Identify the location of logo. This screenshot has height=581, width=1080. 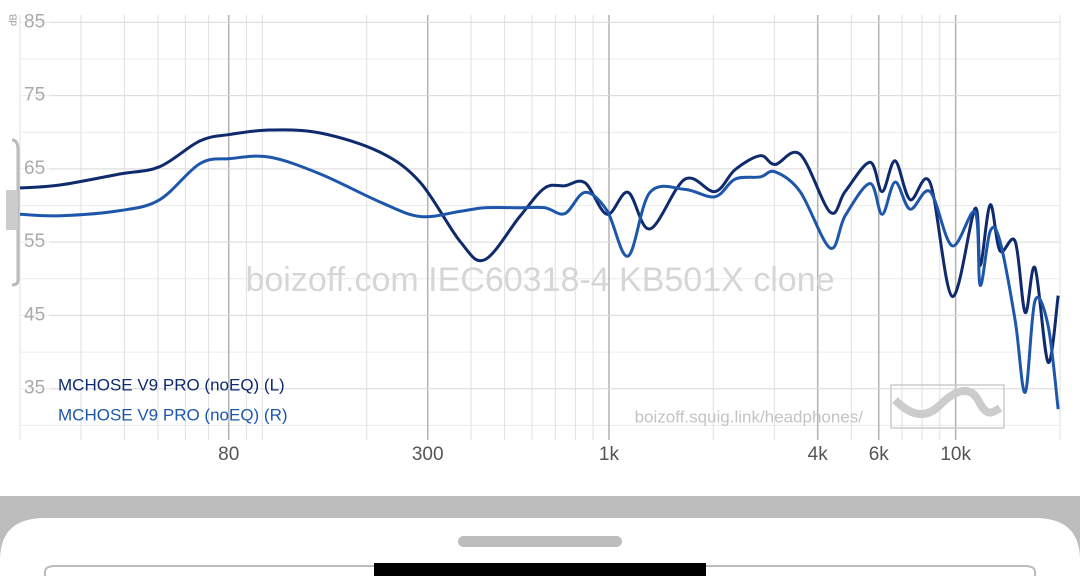
(947, 406).